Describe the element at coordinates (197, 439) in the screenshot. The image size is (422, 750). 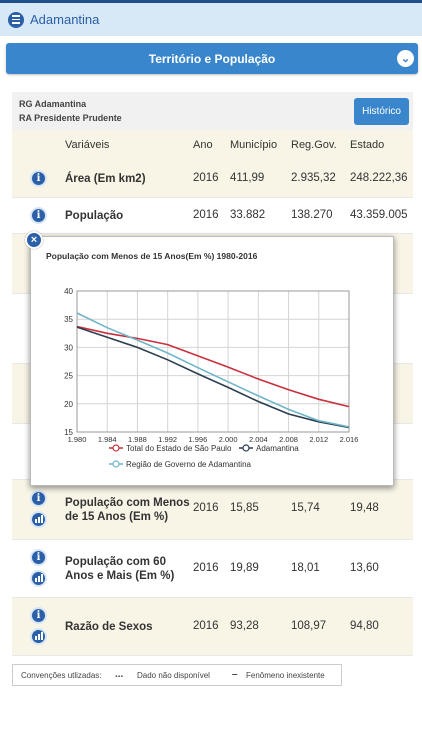
I see `x-tick-label: 1.996` at that location.